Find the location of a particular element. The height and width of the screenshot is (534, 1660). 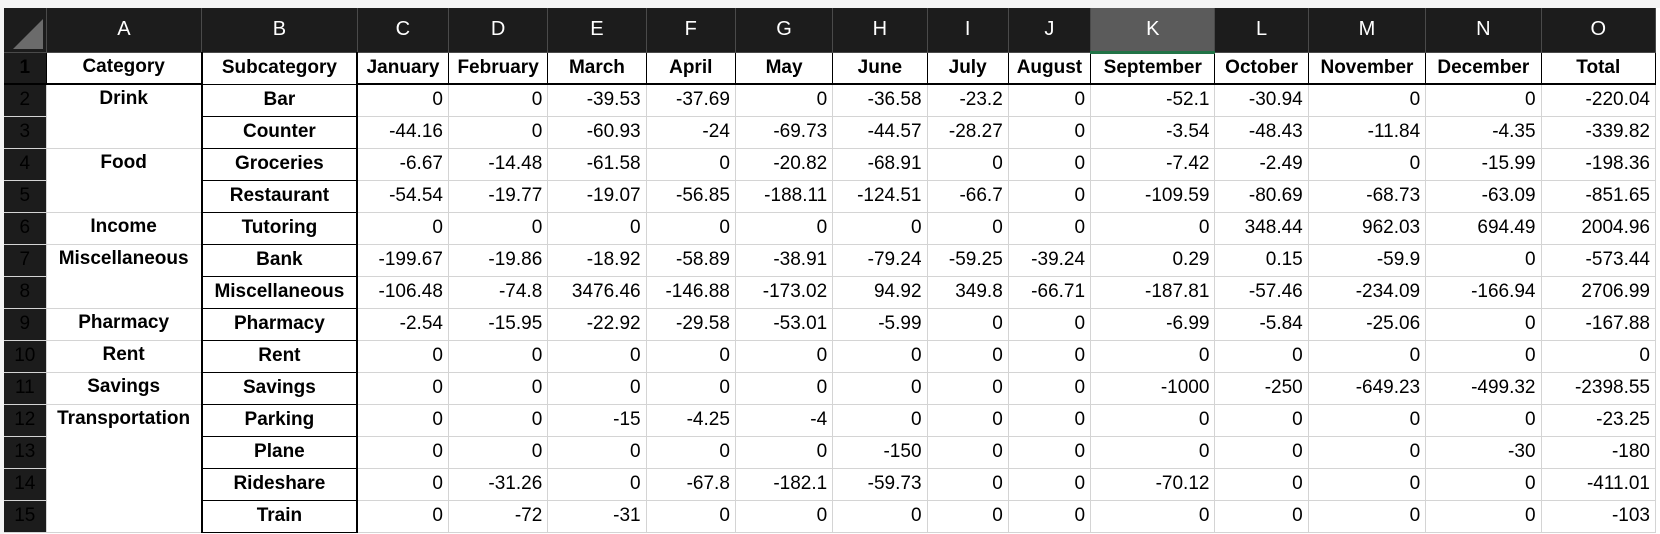

column-header-g: G is located at coordinates (784, 30).